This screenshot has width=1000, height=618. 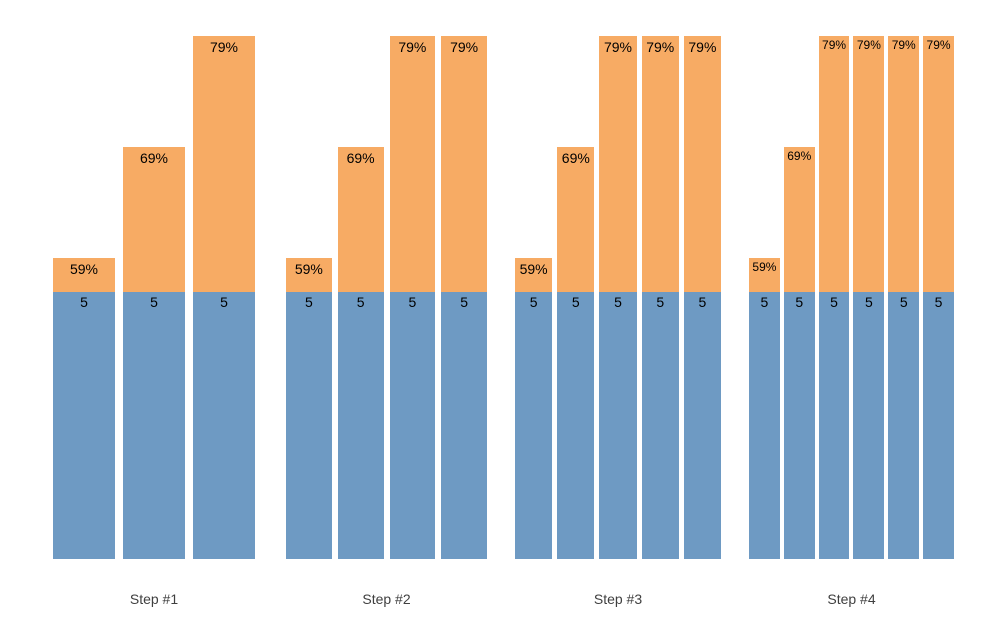 I want to click on x-axis-category-label: Step #4, so click(x=851, y=599).